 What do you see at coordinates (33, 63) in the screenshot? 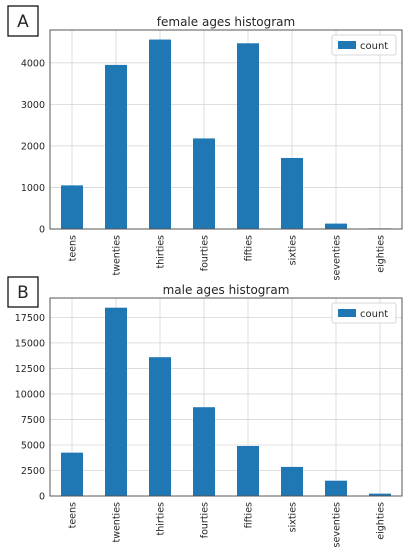
I see `y-tick-label: 4000` at bounding box center [33, 63].